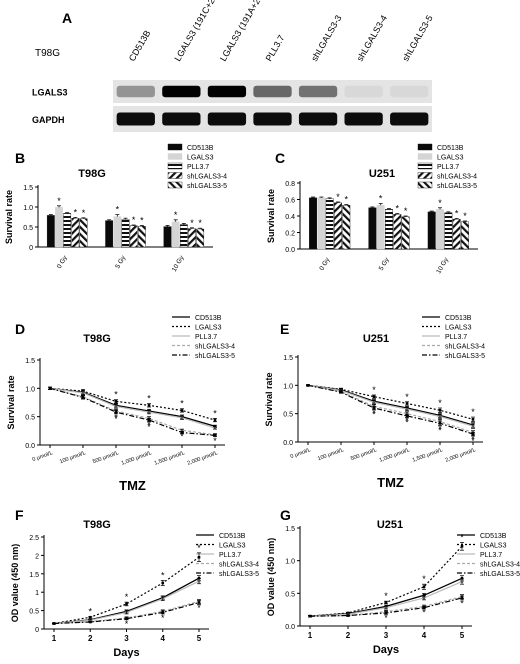 This screenshot has height=664, width=520. What do you see at coordinates (90, 638) in the screenshot?
I see `x-tick-label: 2` at bounding box center [90, 638].